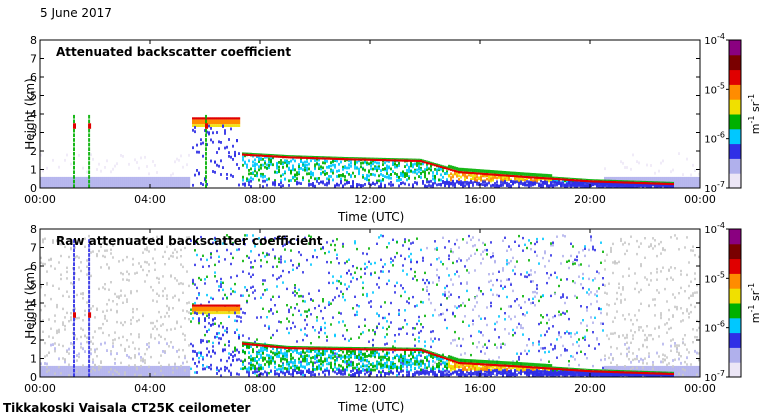 Image resolution: width=780 pixels, height=420 pixels. Describe the element at coordinates (173, 52) in the screenshot. I see `panel-title: Attenuated backscatter coefficient` at that location.